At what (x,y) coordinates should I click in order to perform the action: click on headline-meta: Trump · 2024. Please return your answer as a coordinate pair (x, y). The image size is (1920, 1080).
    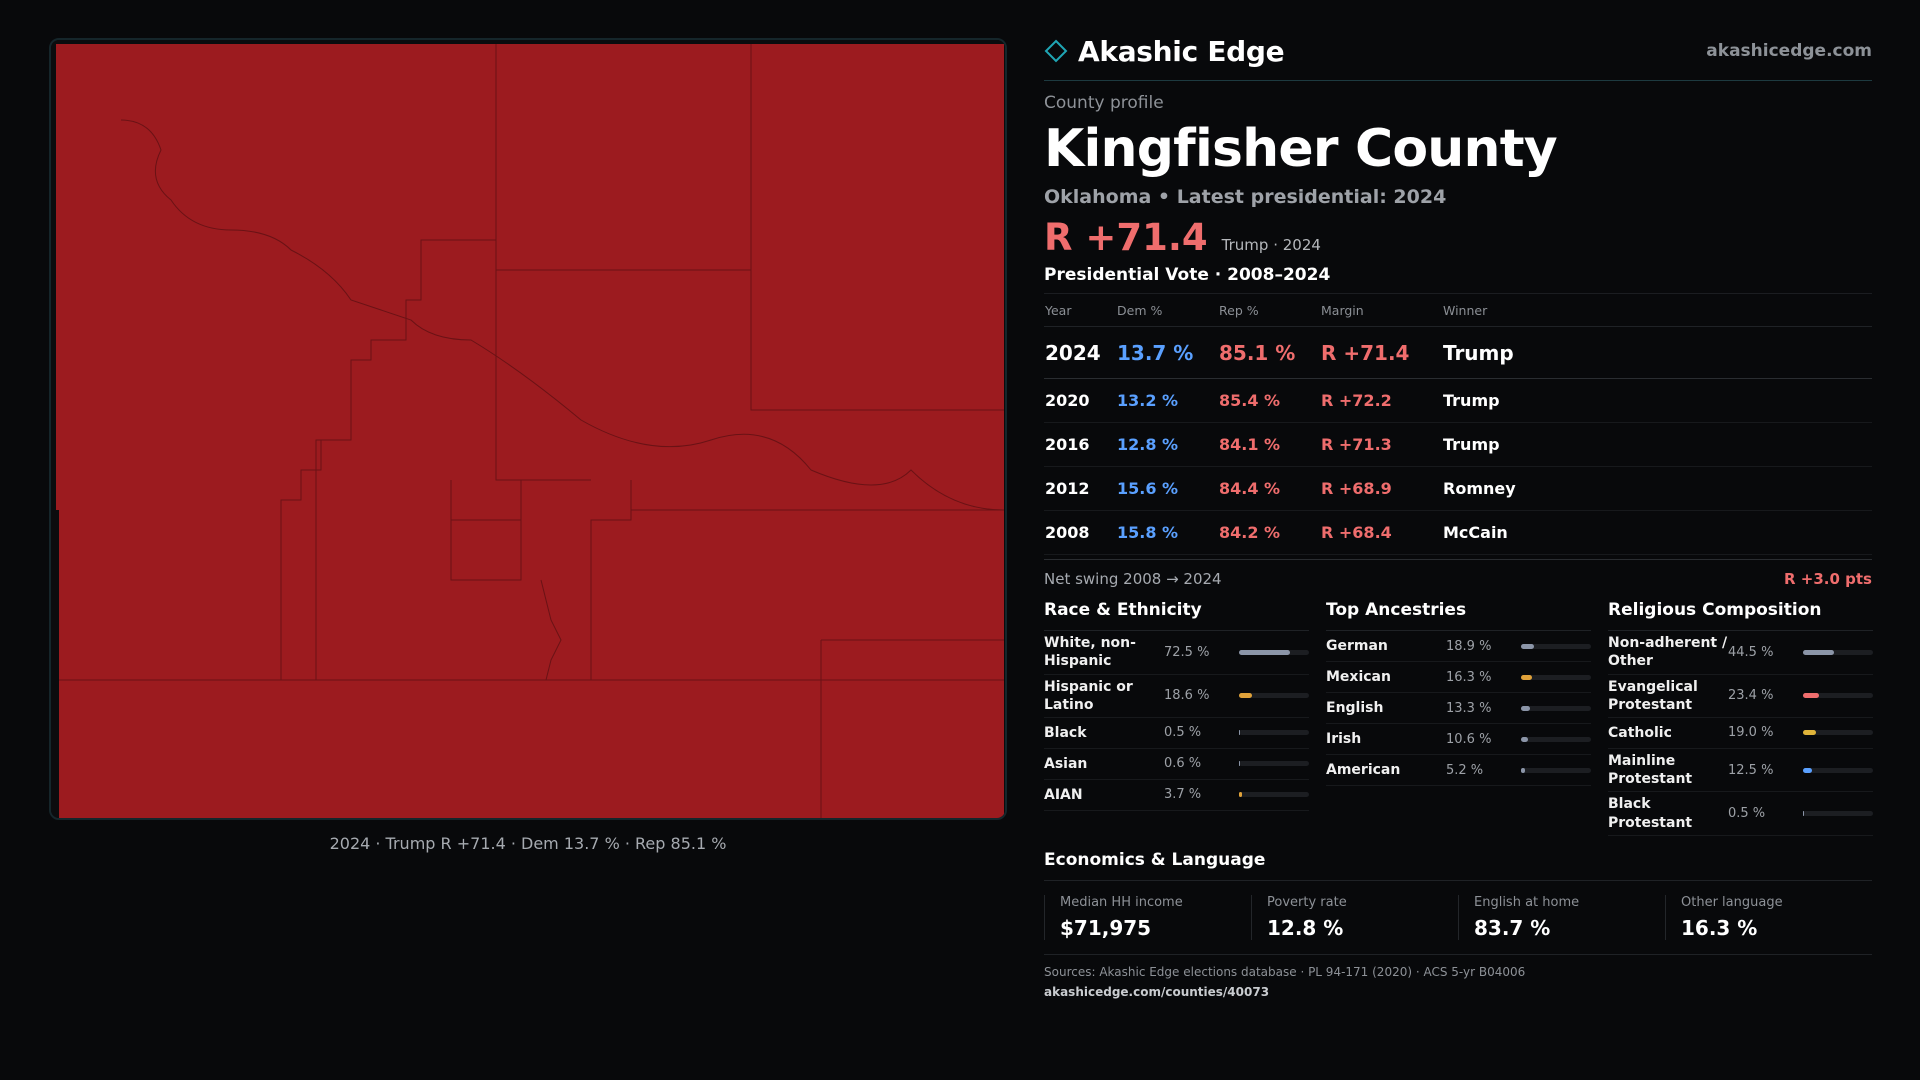
    Looking at the image, I should click on (1271, 245).